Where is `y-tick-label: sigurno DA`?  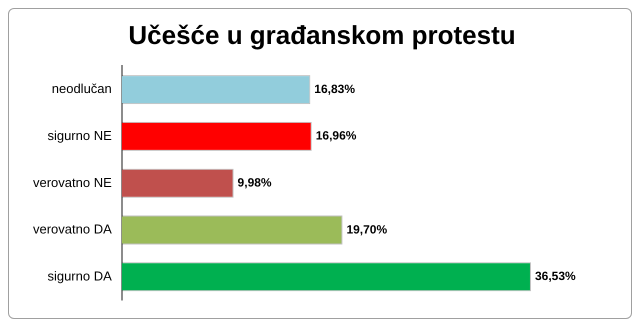
y-tick-label: sigurno DA is located at coordinates (79, 276).